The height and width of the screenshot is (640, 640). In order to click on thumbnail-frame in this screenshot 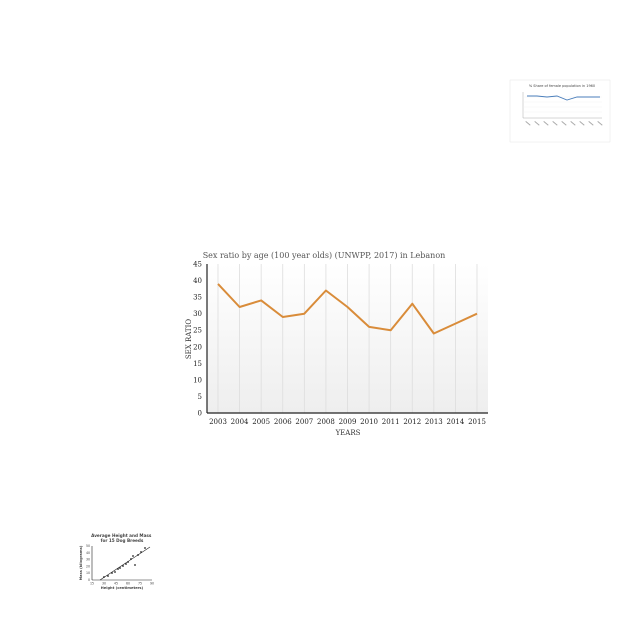, I will do `click(560, 111)`.